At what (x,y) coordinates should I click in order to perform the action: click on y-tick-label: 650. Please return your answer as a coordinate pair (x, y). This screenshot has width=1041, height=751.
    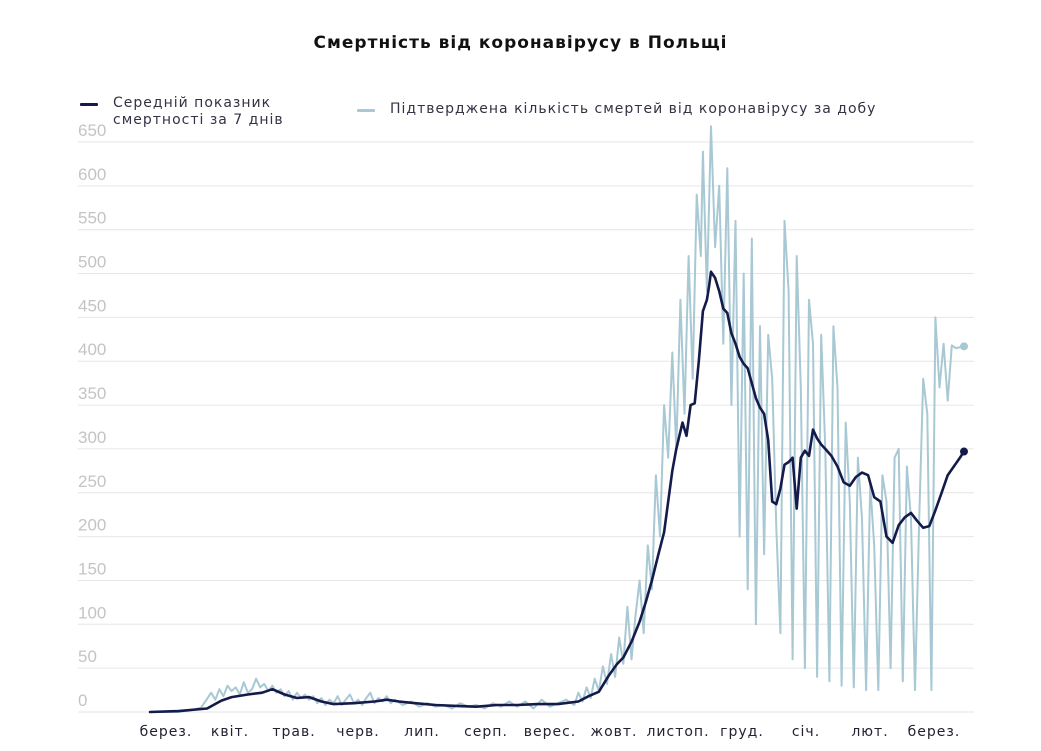
    Looking at the image, I should click on (92, 130).